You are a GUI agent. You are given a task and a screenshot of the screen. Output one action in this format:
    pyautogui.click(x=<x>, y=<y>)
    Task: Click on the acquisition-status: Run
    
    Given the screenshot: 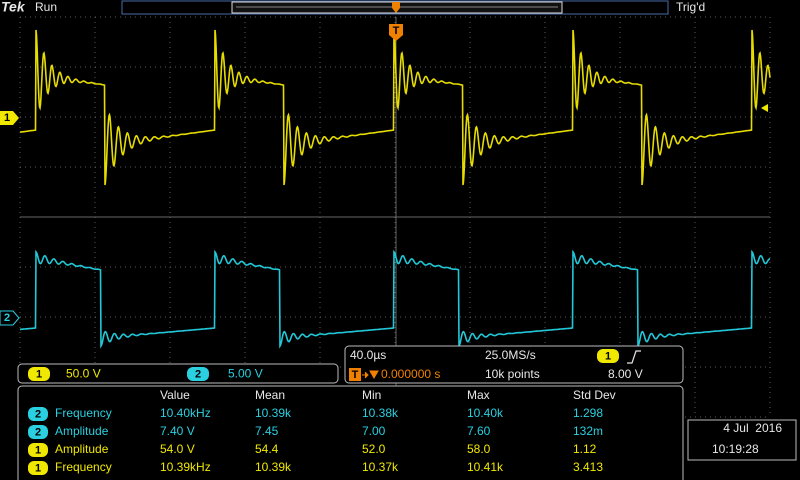 What is the action you would take?
    pyautogui.click(x=46, y=7)
    